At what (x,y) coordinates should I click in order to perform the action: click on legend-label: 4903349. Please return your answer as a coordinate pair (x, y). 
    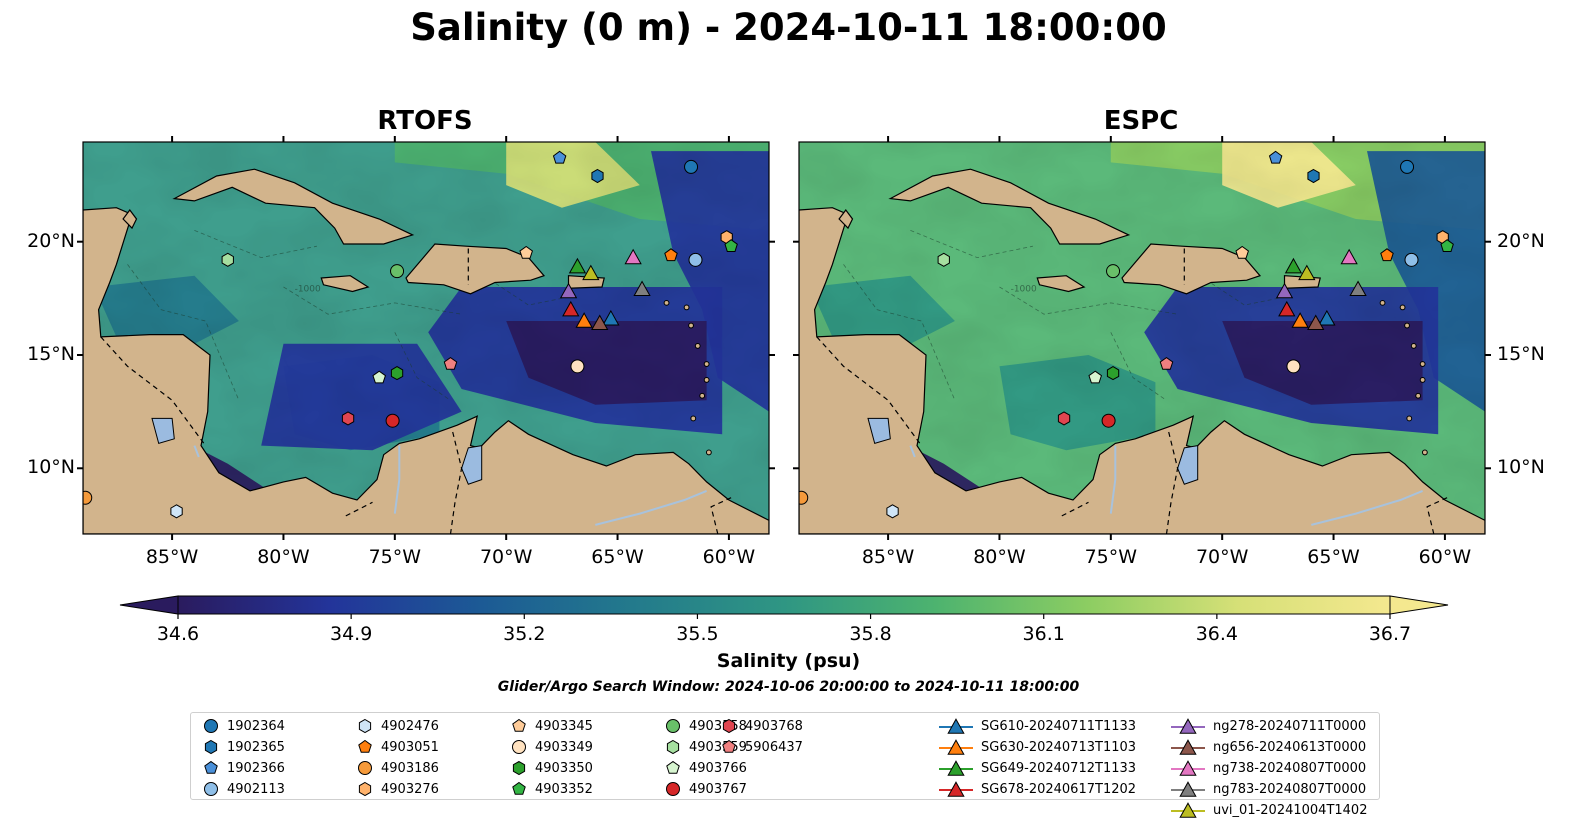
    Looking at the image, I should click on (564, 747).